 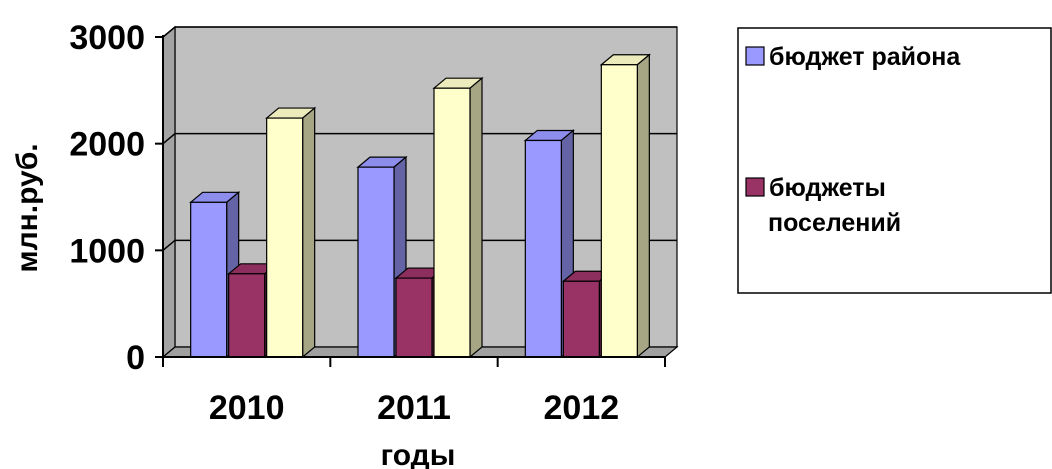 I want to click on bar-2012-s2, so click(x=625, y=206).